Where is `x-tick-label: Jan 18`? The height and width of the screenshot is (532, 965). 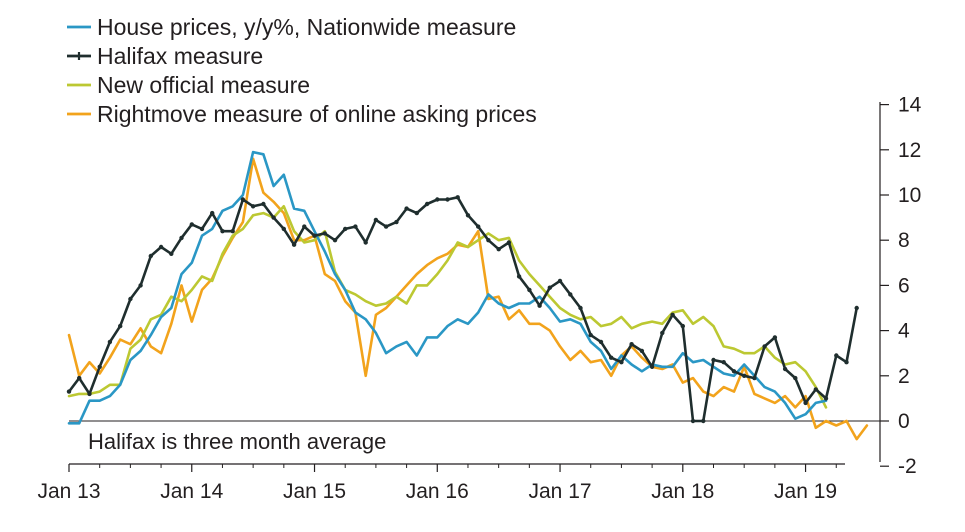 x-tick-label: Jan 18 is located at coordinates (682, 491).